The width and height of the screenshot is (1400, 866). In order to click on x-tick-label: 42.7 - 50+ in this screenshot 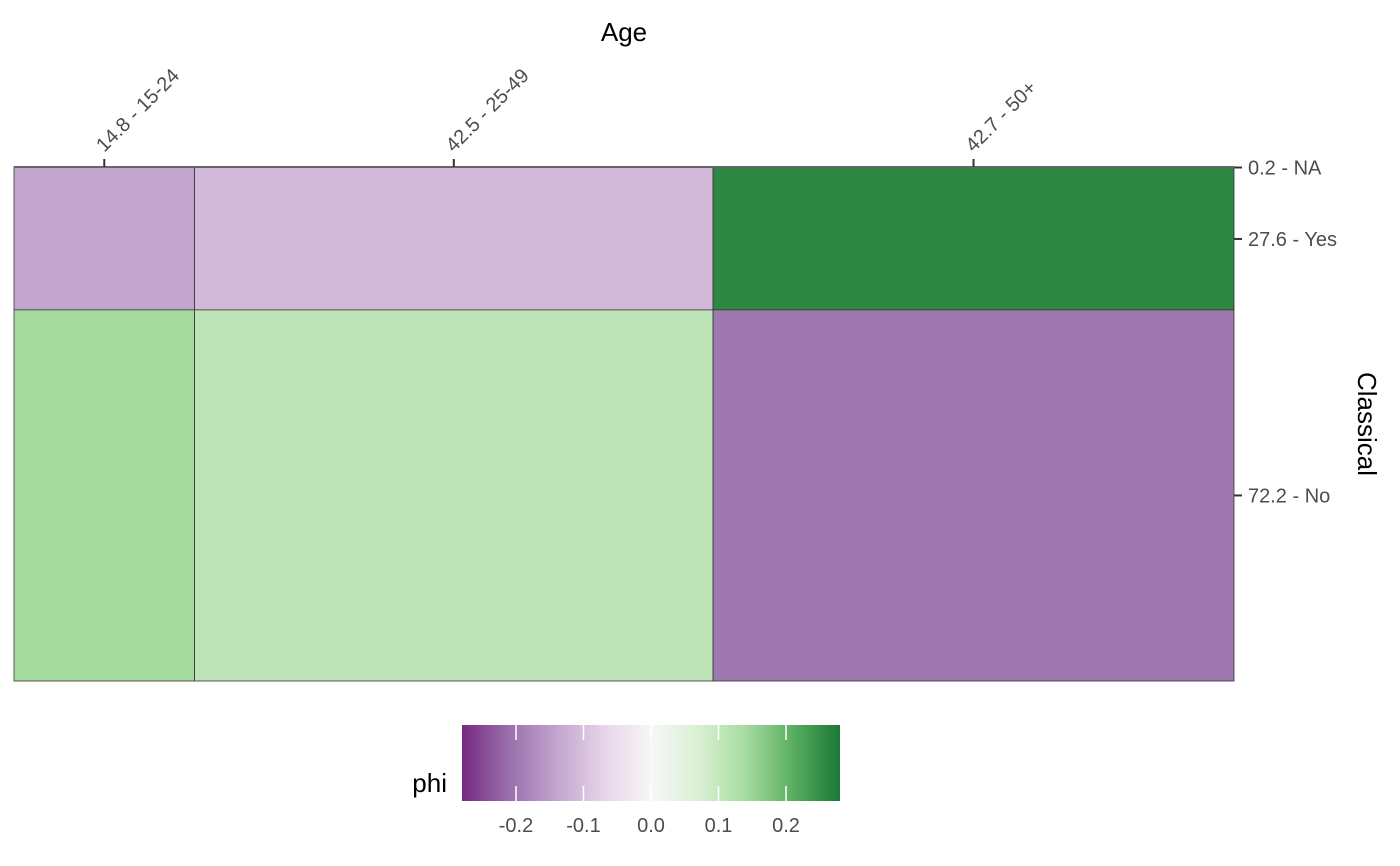, I will do `click(1002, 117)`.